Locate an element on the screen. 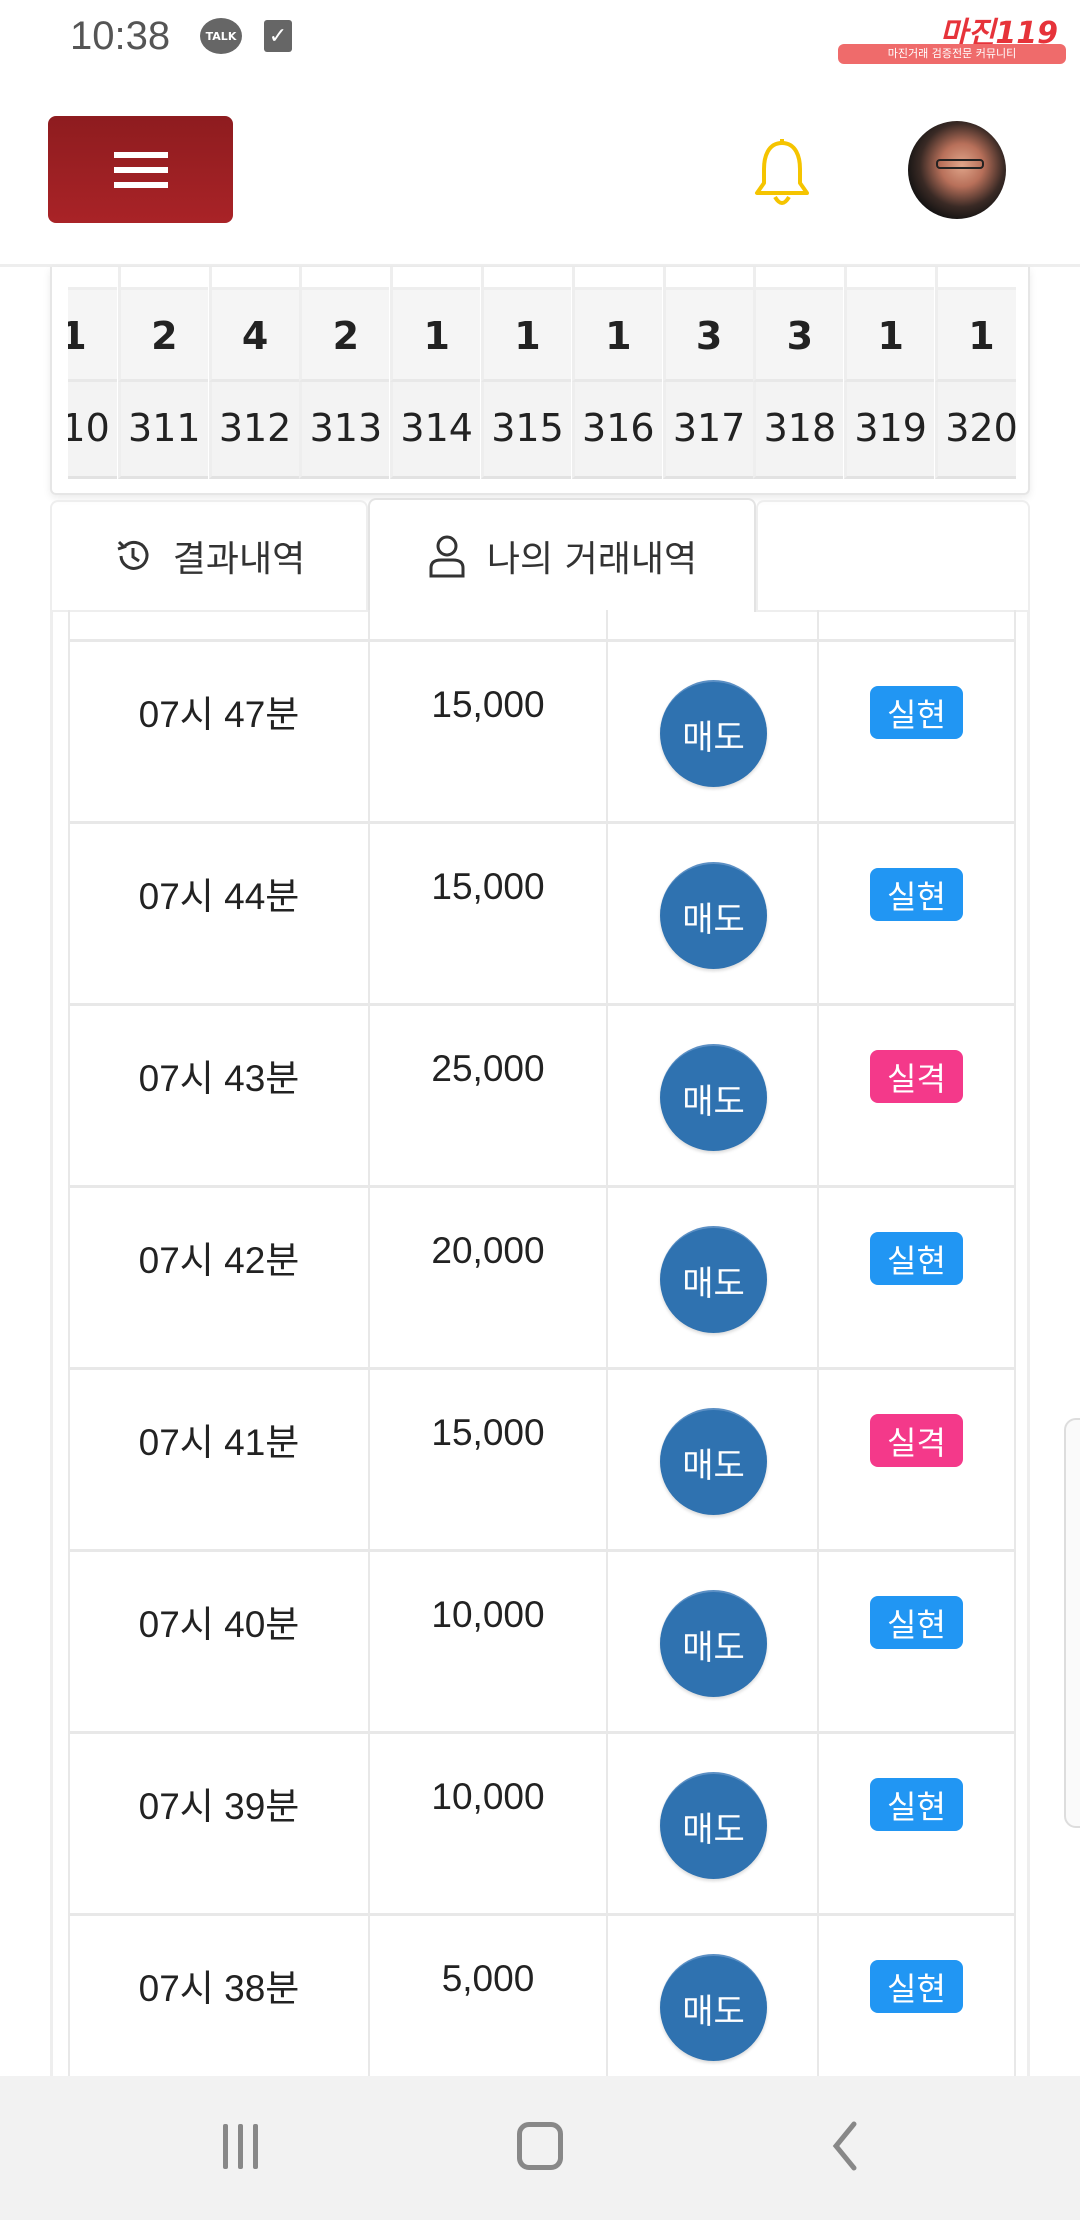 The width and height of the screenshot is (1080, 2220). table-row: 07시 38분 5,000 매도 실현 is located at coordinates (542, 1998).